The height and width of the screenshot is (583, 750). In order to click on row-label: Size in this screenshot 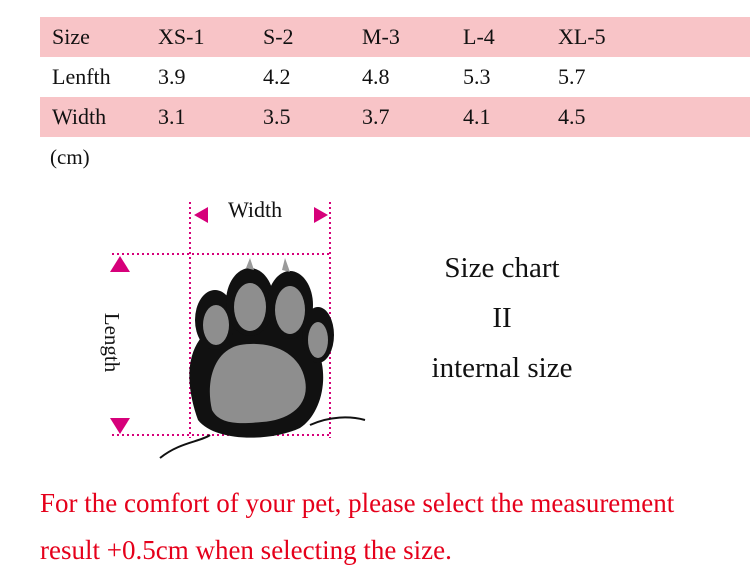, I will do `click(71, 36)`.